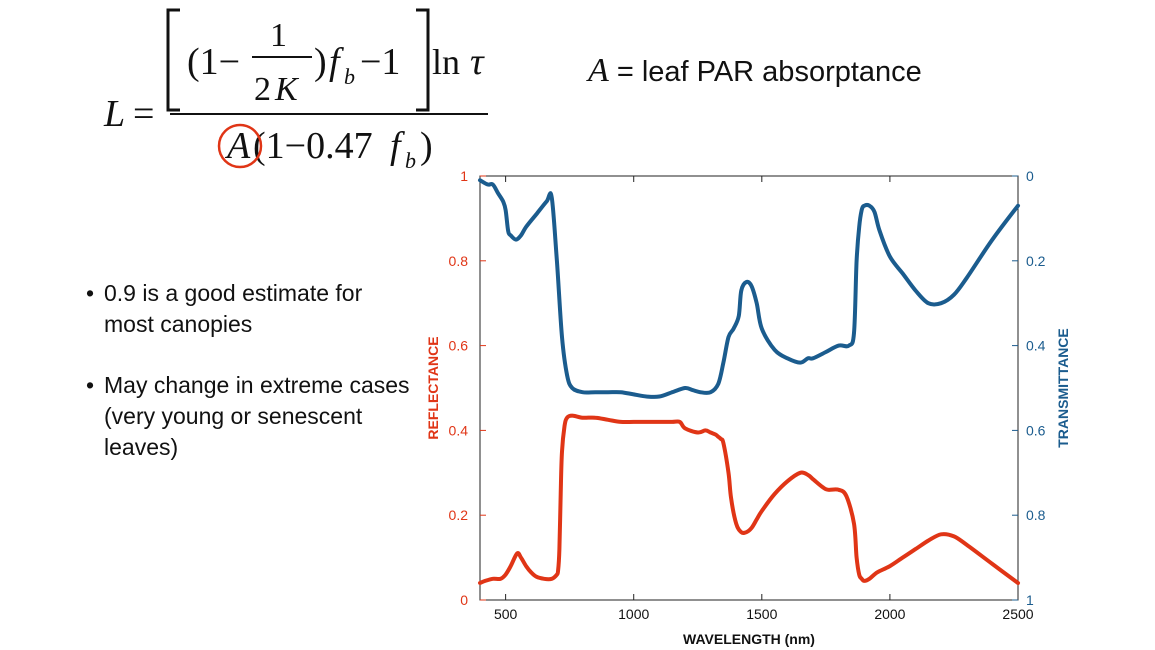  I want to click on svg-text: τ, so click(477, 62).